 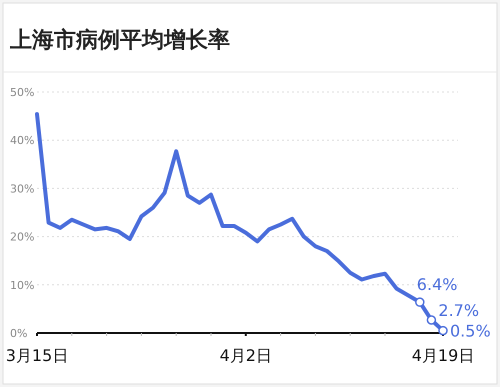 What do you see at coordinates (22, 189) in the screenshot?
I see `y-tick-label: 30%` at bounding box center [22, 189].